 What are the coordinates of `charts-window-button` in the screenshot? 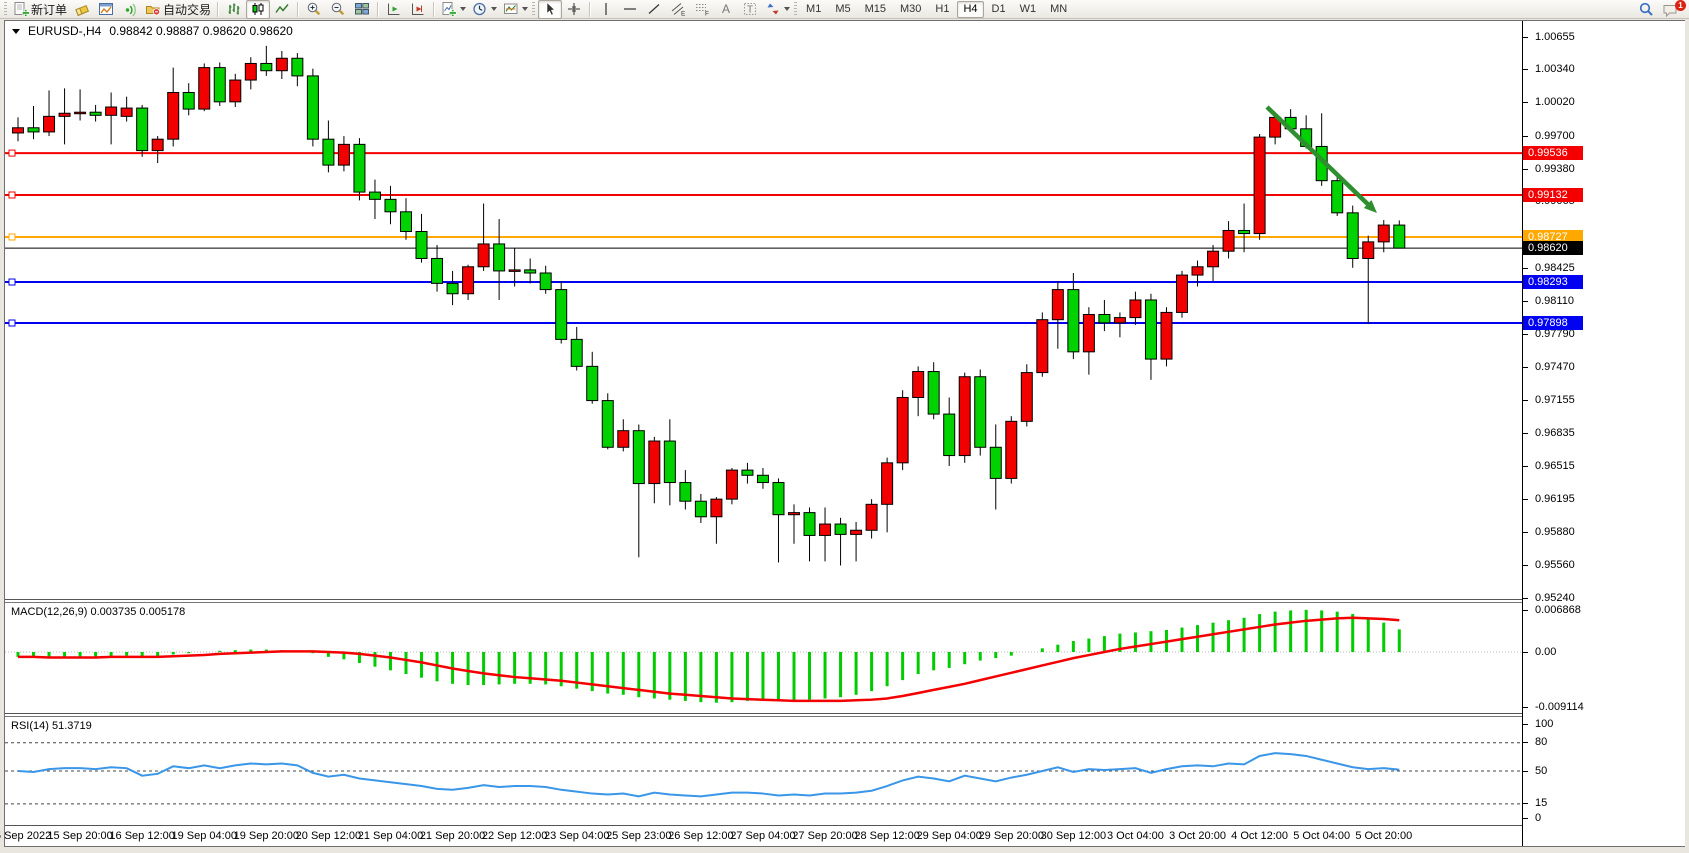 It's located at (106, 9).